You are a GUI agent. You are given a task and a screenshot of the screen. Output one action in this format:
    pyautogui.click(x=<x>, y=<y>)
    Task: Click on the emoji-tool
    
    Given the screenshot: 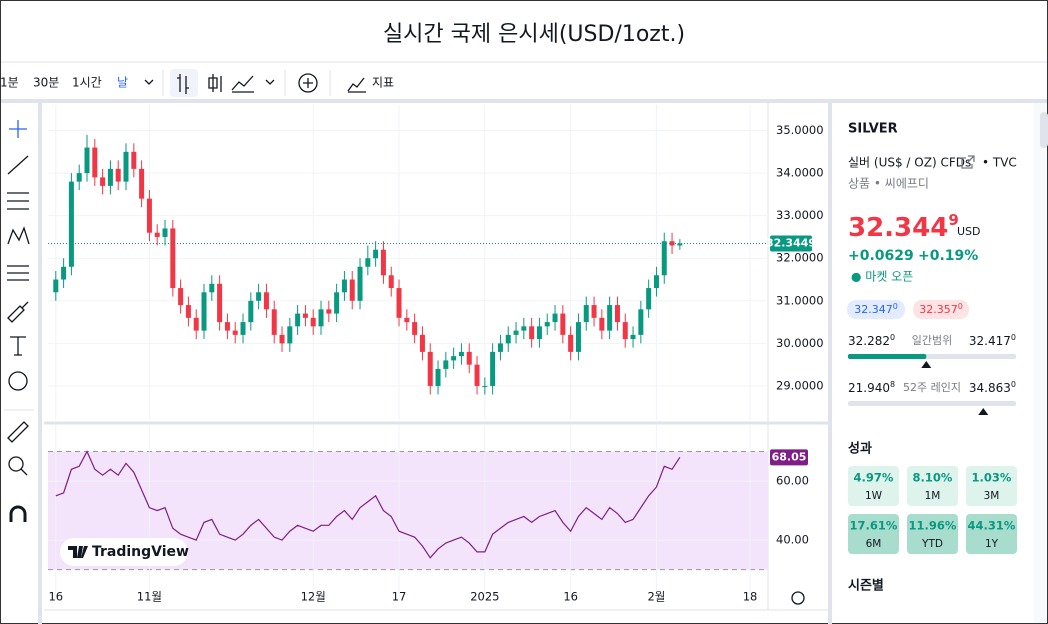 What is the action you would take?
    pyautogui.click(x=18, y=381)
    